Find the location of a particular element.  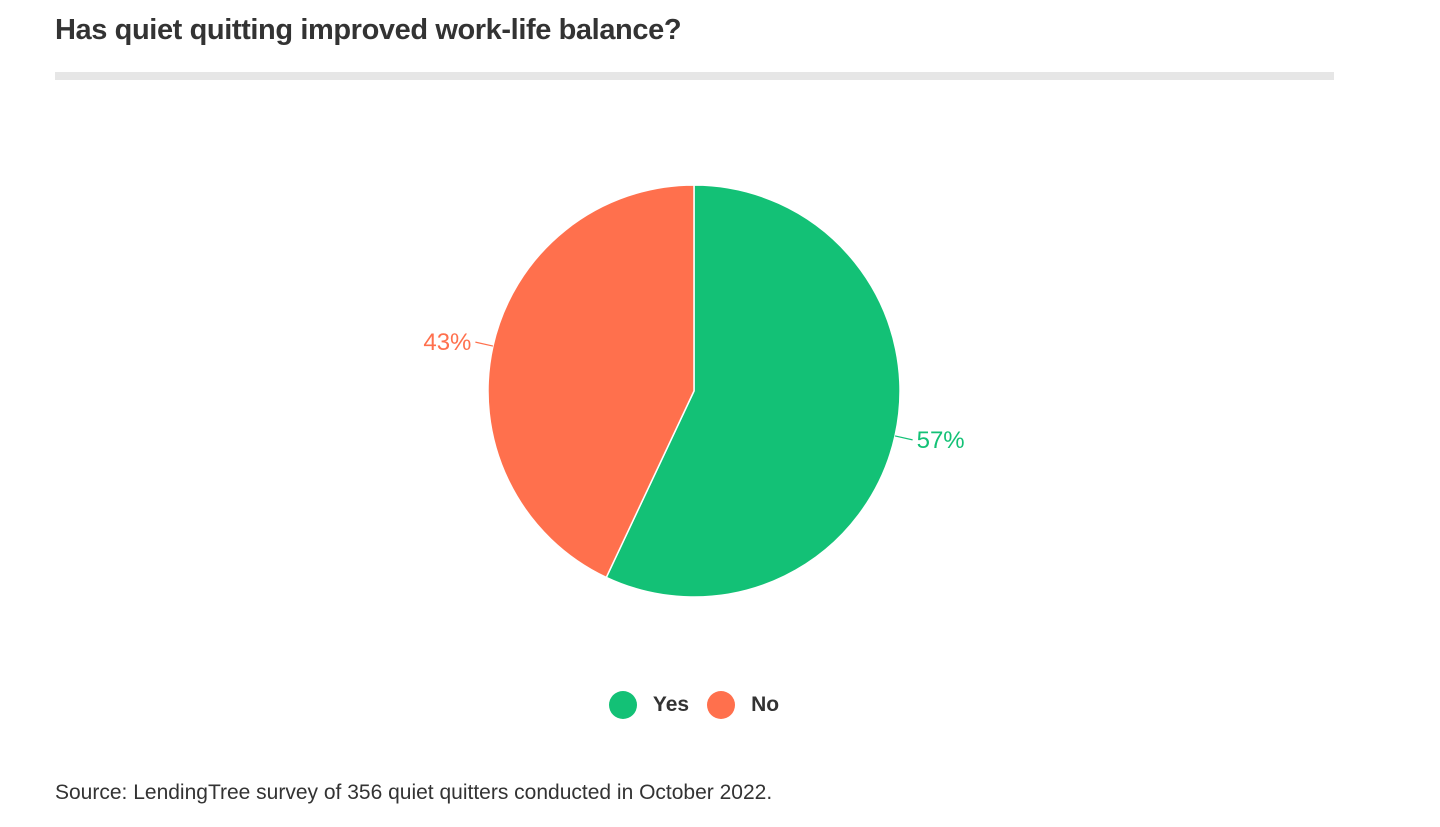

legend-label-yes: Yes is located at coordinates (671, 704).